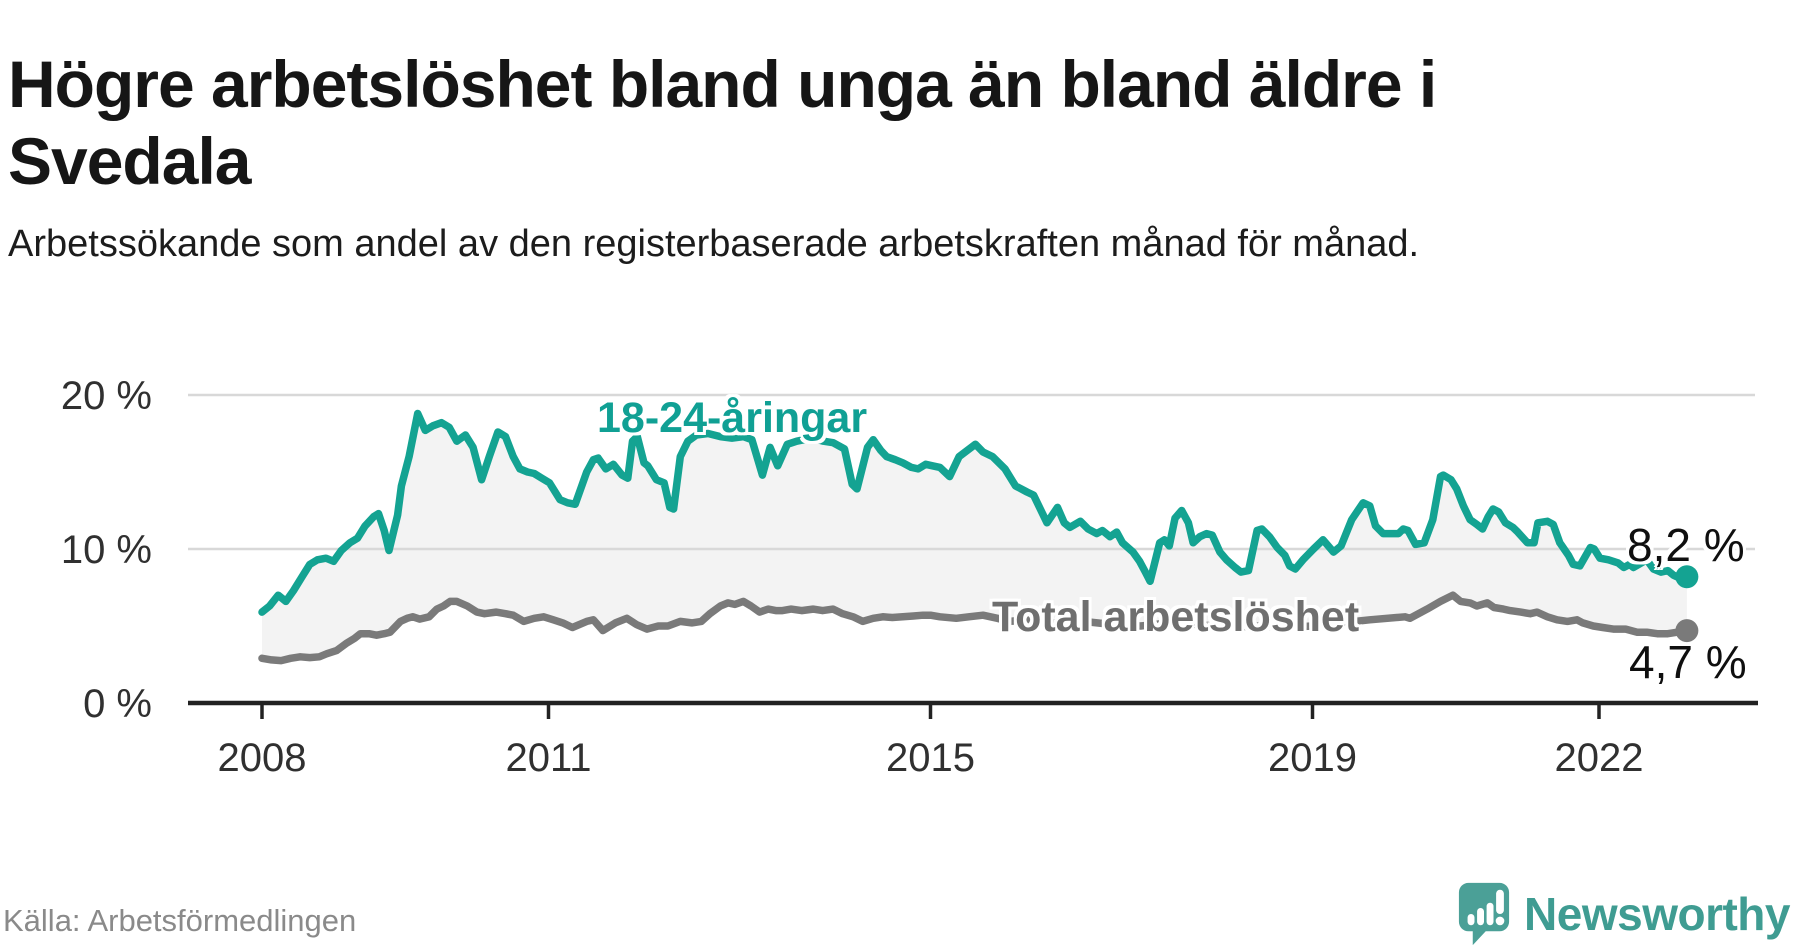 This screenshot has height=948, width=1800. Describe the element at coordinates (974, 628) in the screenshot. I see `series-line-total` at that location.